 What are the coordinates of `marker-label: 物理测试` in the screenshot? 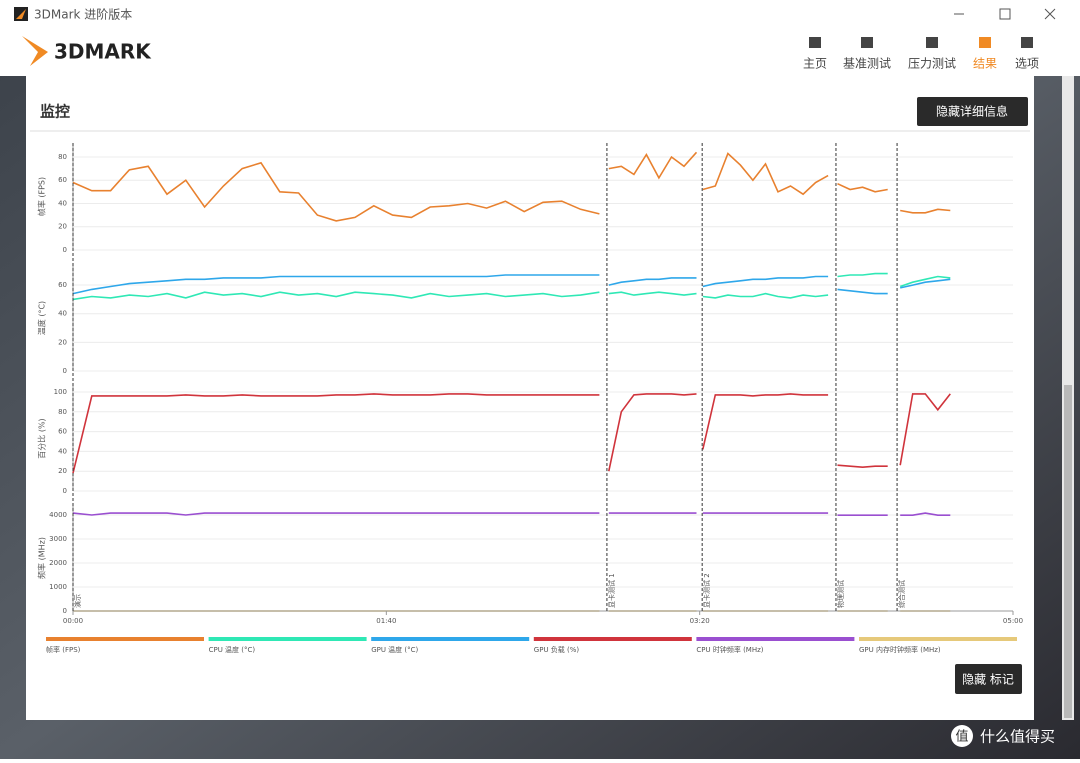 It's located at (840, 594).